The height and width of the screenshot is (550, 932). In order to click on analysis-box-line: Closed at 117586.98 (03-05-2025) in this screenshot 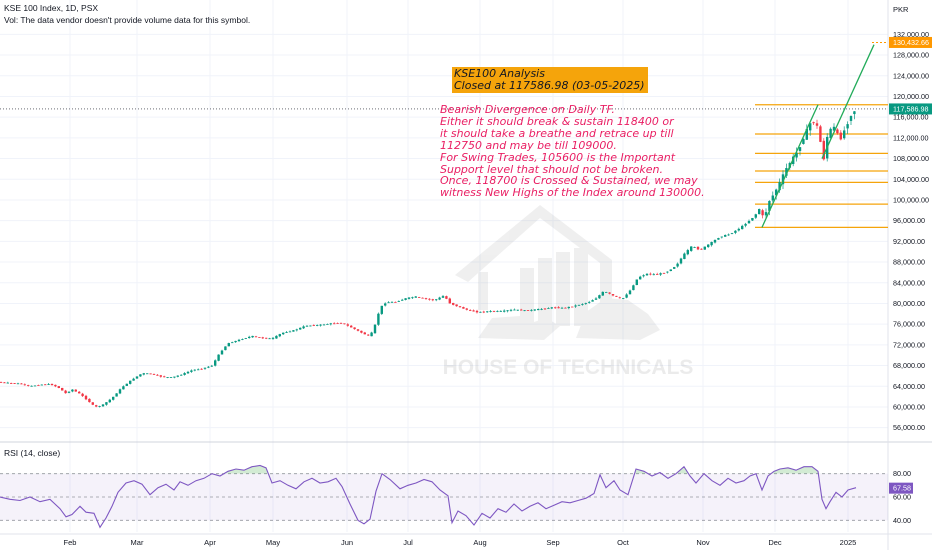, I will do `click(549, 85)`.